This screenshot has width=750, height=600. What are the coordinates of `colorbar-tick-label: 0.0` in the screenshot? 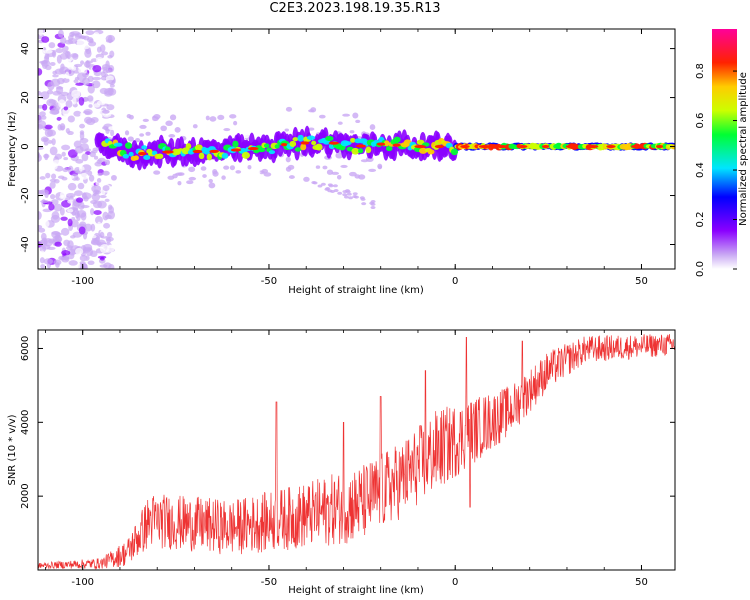 It's located at (700, 269).